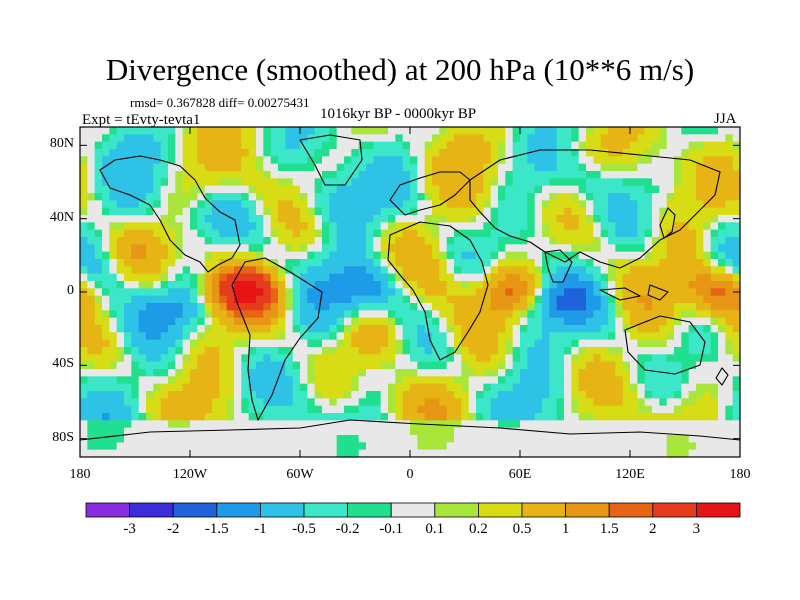 Image resolution: width=800 pixels, height=600 pixels. I want to click on colorbar-swatch, so click(631, 510).